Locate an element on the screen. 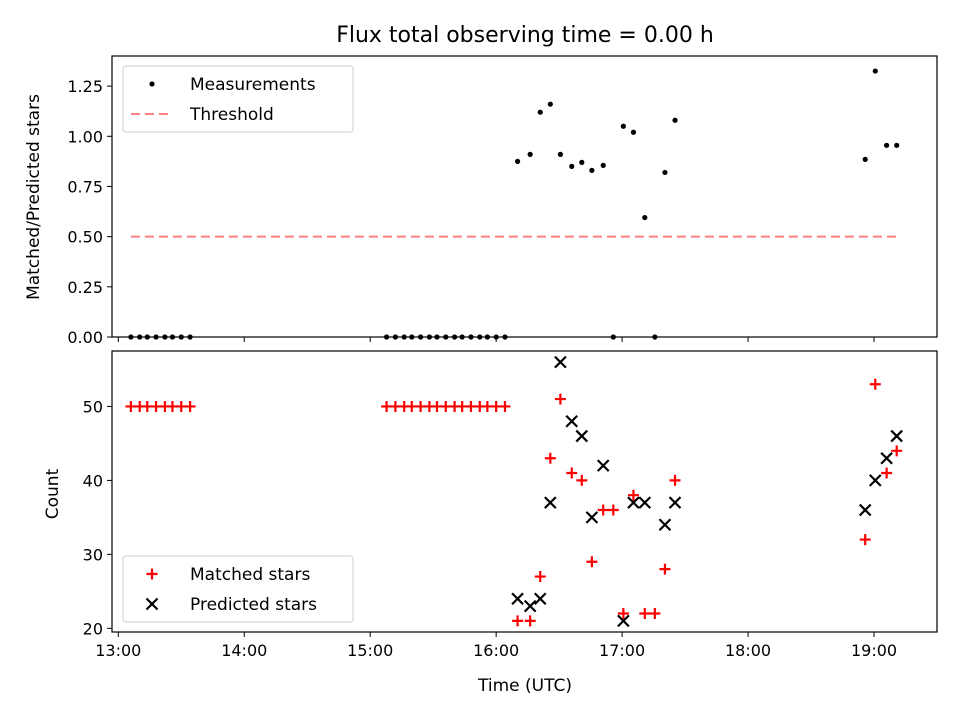 Image resolution: width=960 pixels, height=720 pixels. legend-label: Predicted stars is located at coordinates (253, 605).